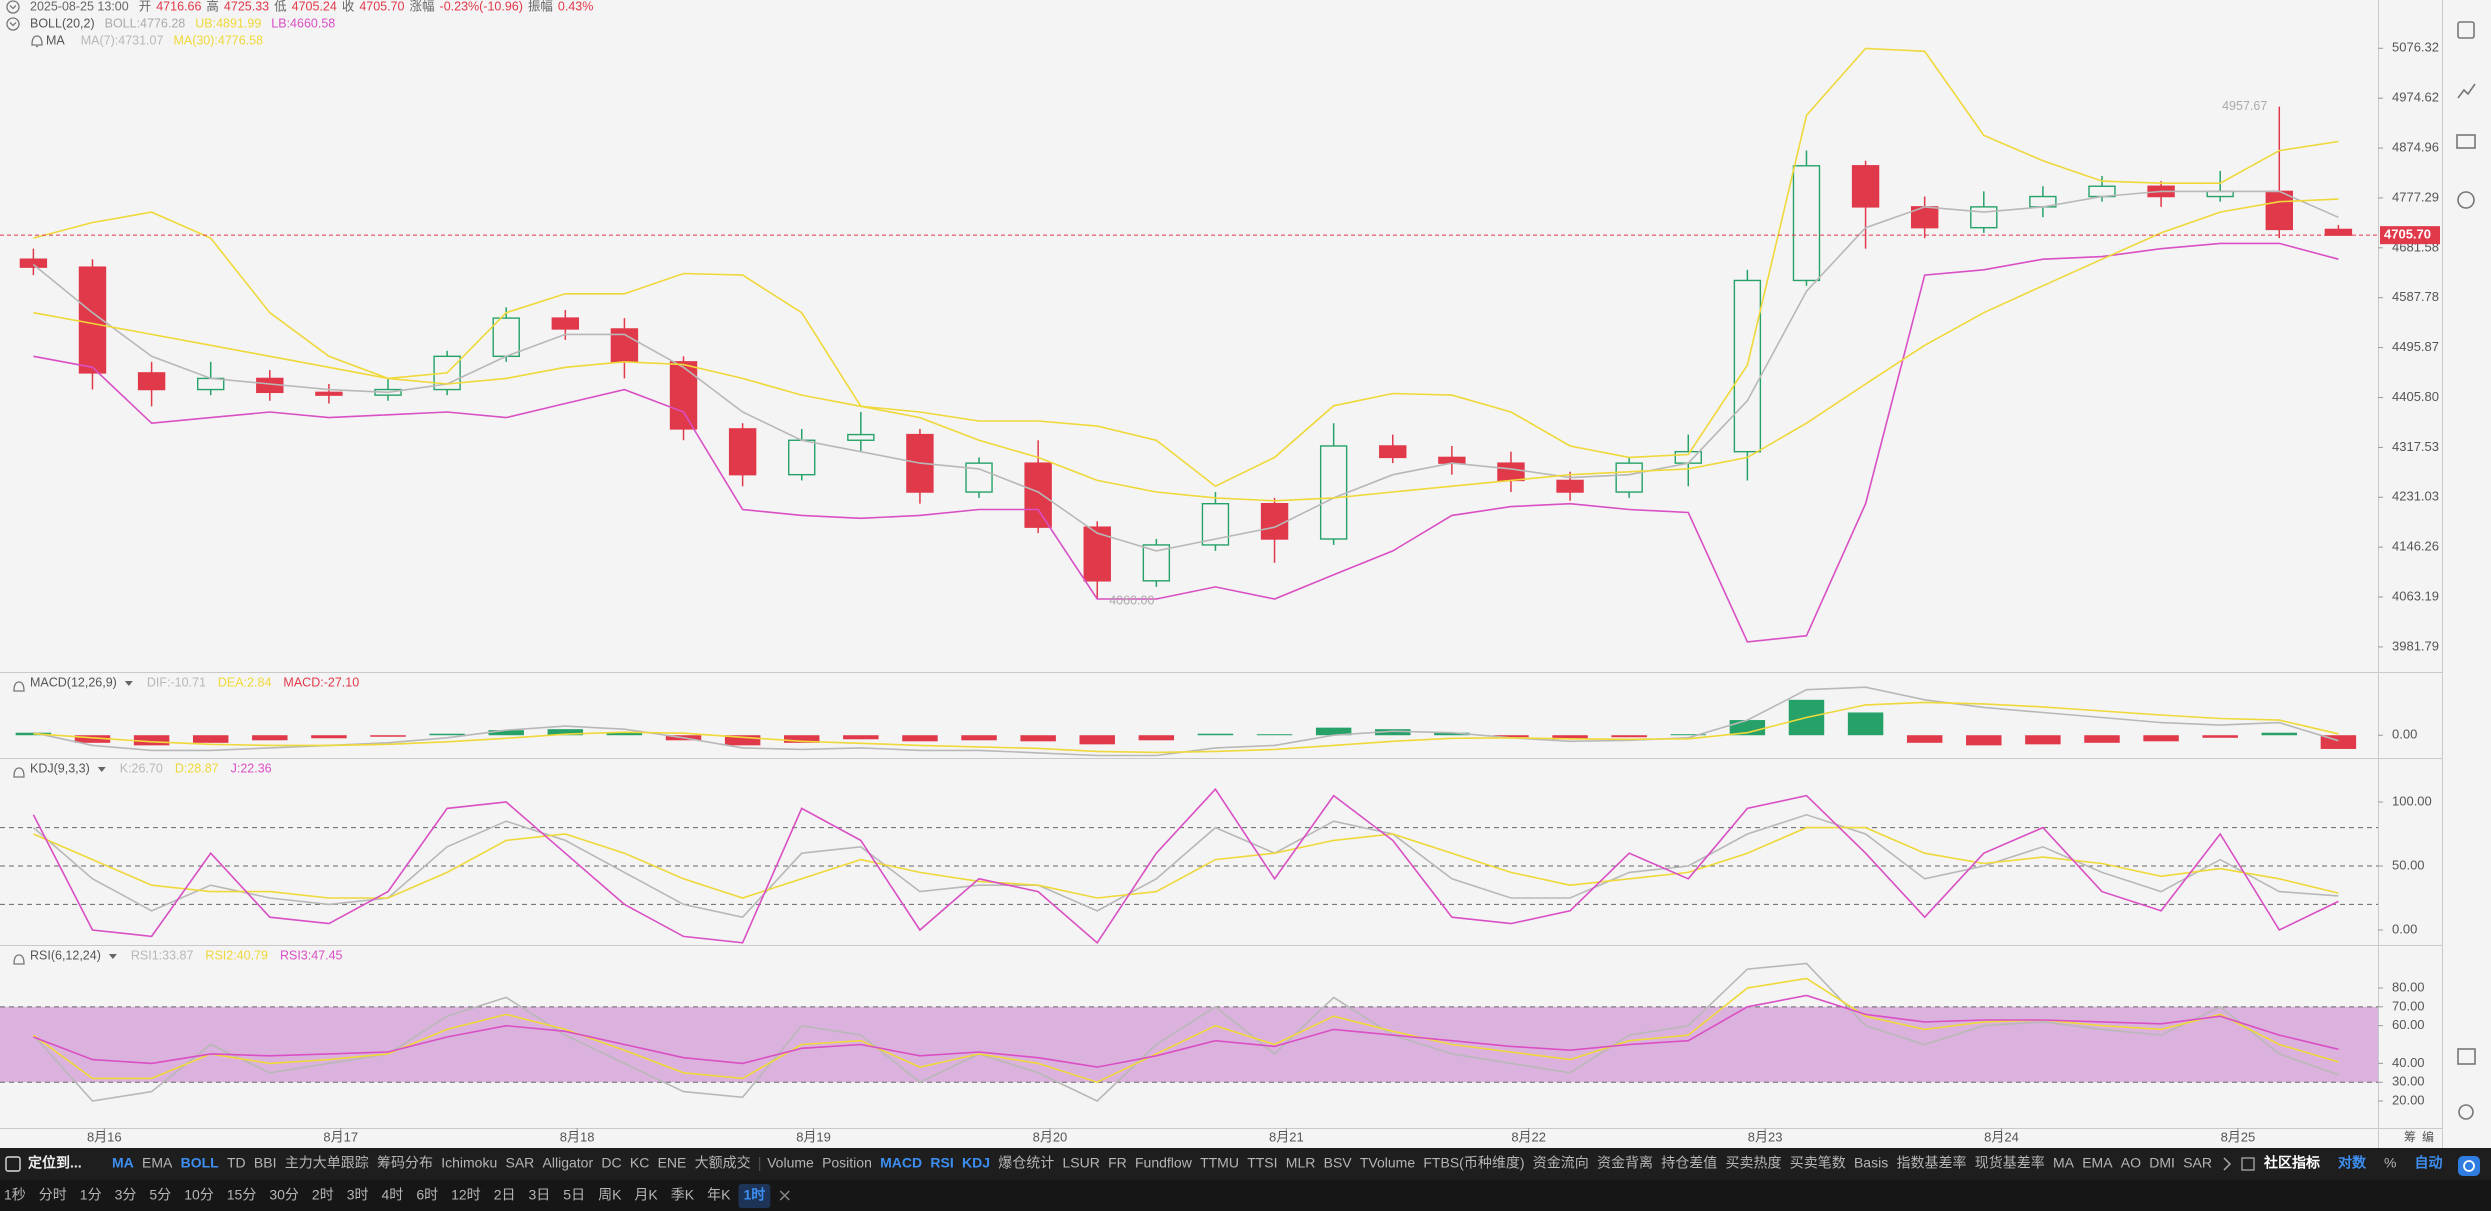 This screenshot has width=2491, height=1211. I want to click on timeframe-button: 6时, so click(427, 1195).